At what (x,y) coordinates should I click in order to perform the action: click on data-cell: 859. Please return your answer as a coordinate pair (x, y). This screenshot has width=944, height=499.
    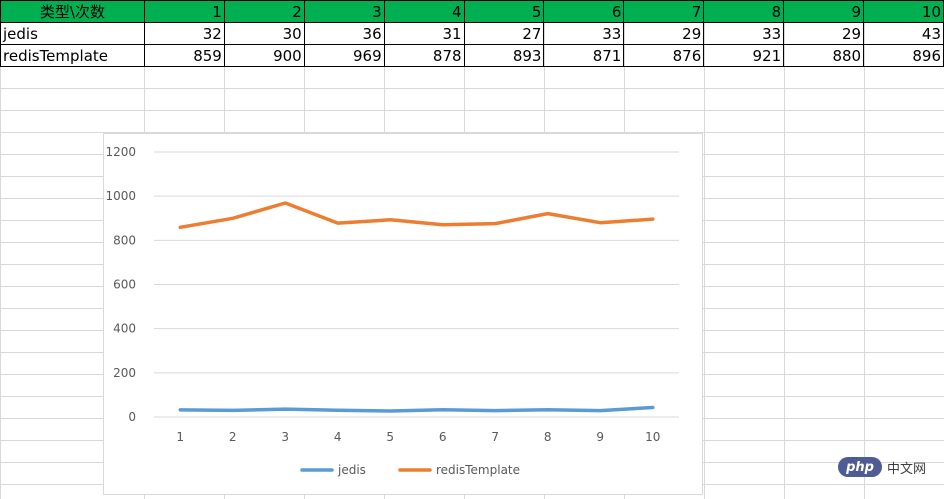
    Looking at the image, I should click on (184, 55).